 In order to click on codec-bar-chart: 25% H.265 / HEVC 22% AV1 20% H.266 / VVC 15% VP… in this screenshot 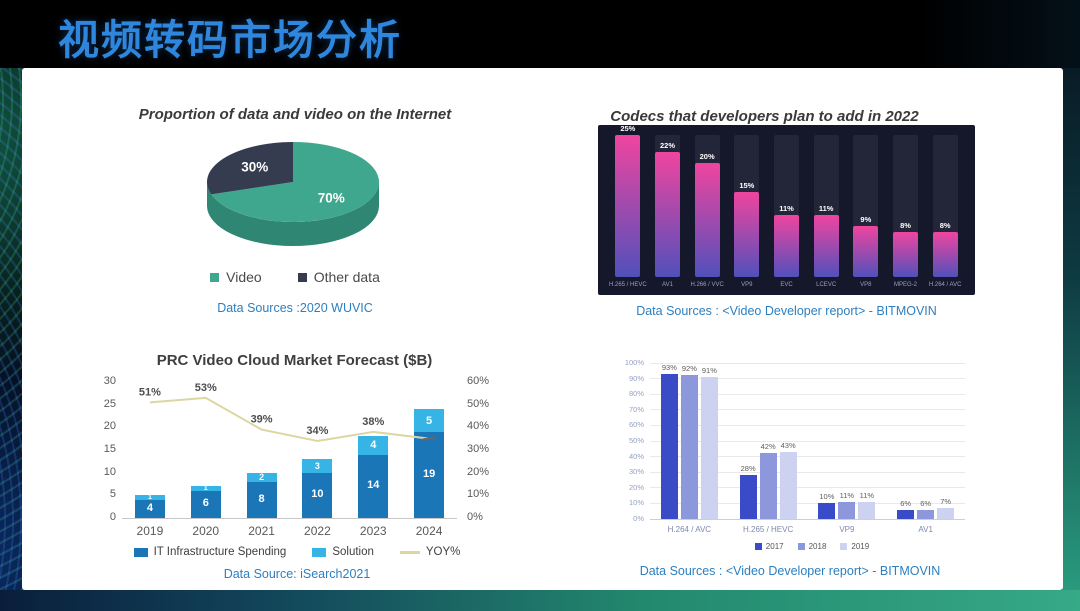, I will do `click(786, 209)`.